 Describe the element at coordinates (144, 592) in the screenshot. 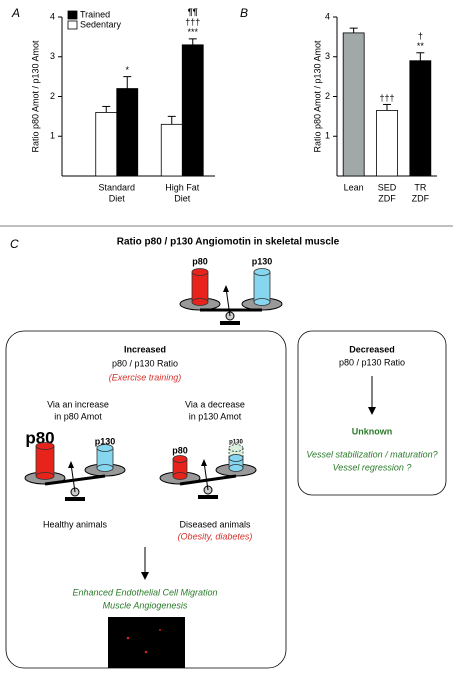

I see `result: Enhanced Endothelial Cell Migration` at that location.